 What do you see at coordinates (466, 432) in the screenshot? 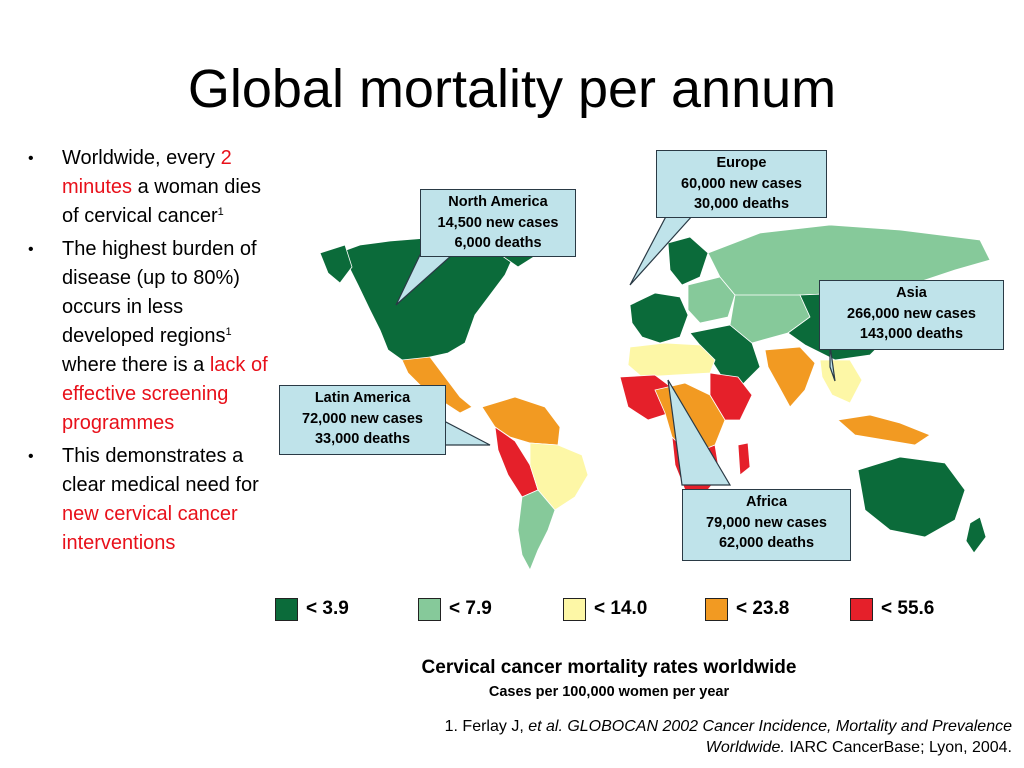
I see `pointer-latin-america` at bounding box center [466, 432].